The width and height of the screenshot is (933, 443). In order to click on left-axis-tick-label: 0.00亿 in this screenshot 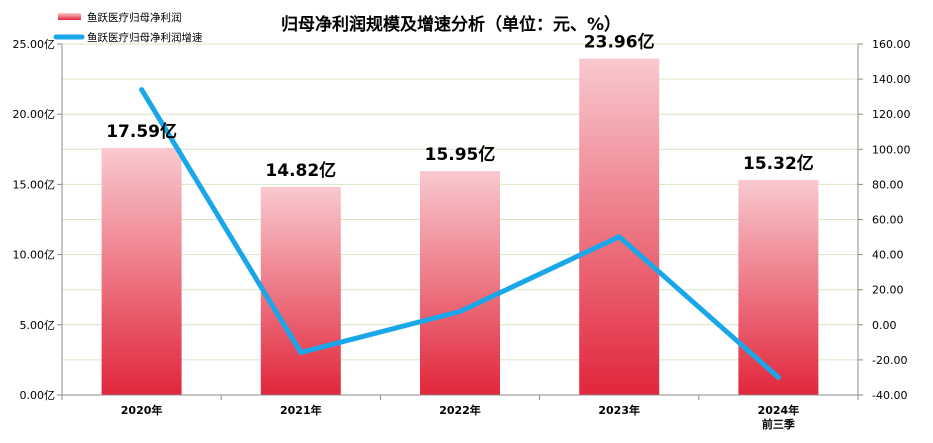, I will do `click(38, 395)`.